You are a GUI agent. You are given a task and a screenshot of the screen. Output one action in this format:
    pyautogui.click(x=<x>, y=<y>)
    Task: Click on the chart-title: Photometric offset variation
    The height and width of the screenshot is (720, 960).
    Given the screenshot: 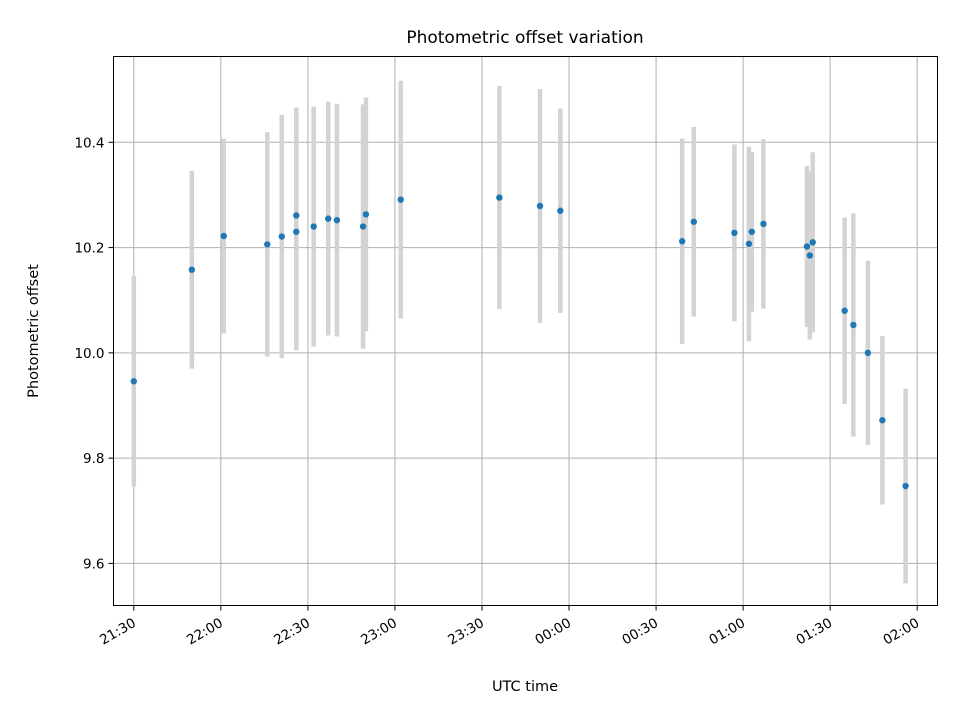 What is the action you would take?
    pyautogui.click(x=524, y=38)
    